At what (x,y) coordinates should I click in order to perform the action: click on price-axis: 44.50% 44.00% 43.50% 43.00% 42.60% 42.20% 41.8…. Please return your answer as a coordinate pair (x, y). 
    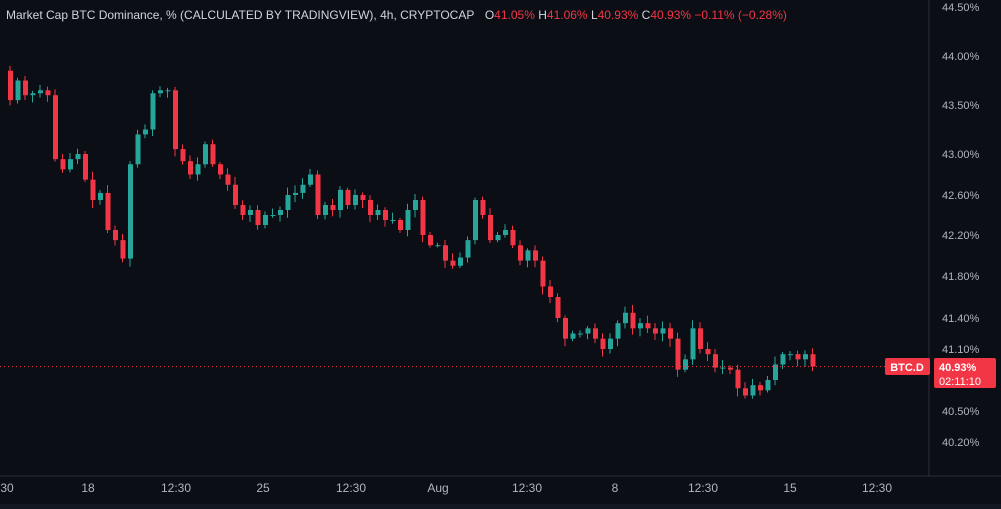
    Looking at the image, I should click on (961, 225).